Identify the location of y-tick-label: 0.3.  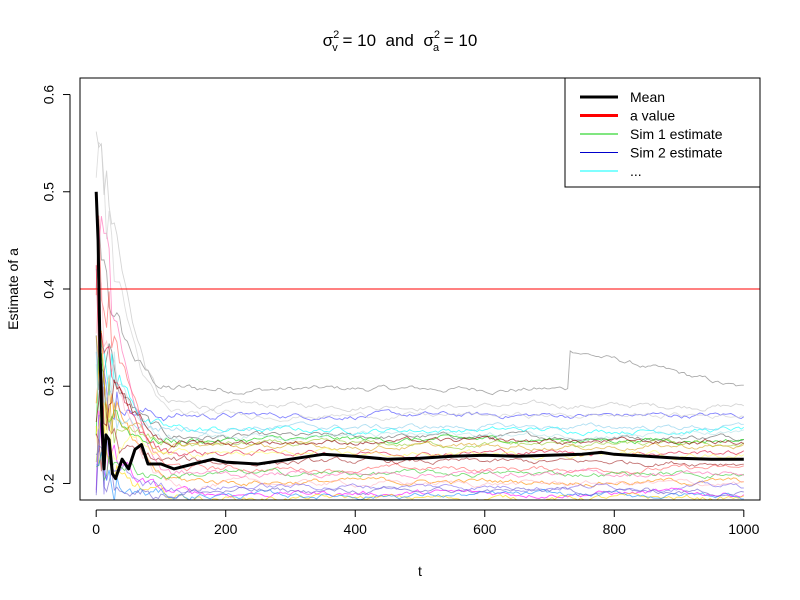
(49, 386).